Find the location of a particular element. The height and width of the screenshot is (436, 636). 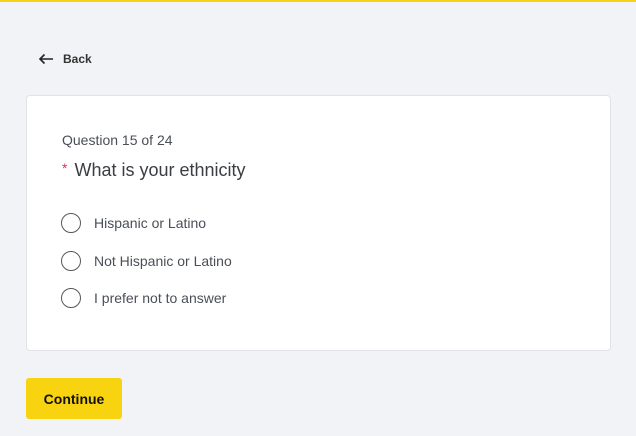

question-title-row: * What is your ethnicity is located at coordinates (154, 170).